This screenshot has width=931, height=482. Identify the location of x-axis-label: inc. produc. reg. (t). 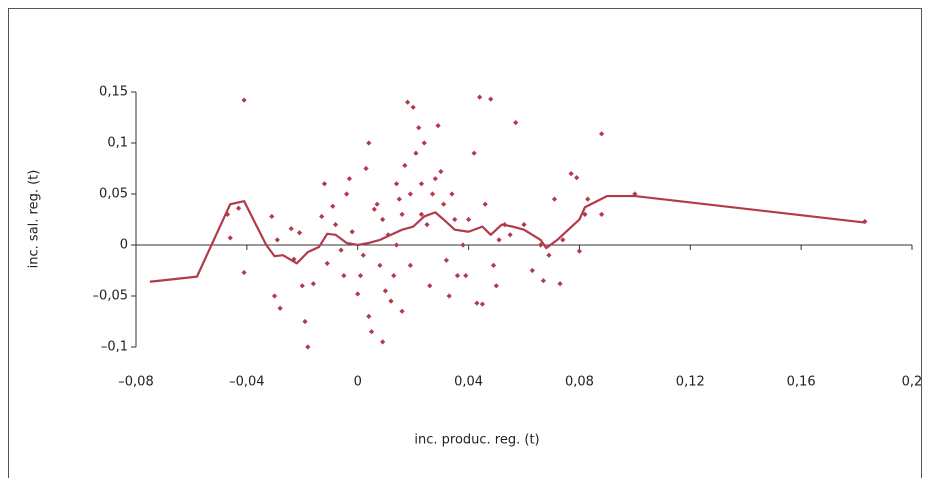
(476, 440).